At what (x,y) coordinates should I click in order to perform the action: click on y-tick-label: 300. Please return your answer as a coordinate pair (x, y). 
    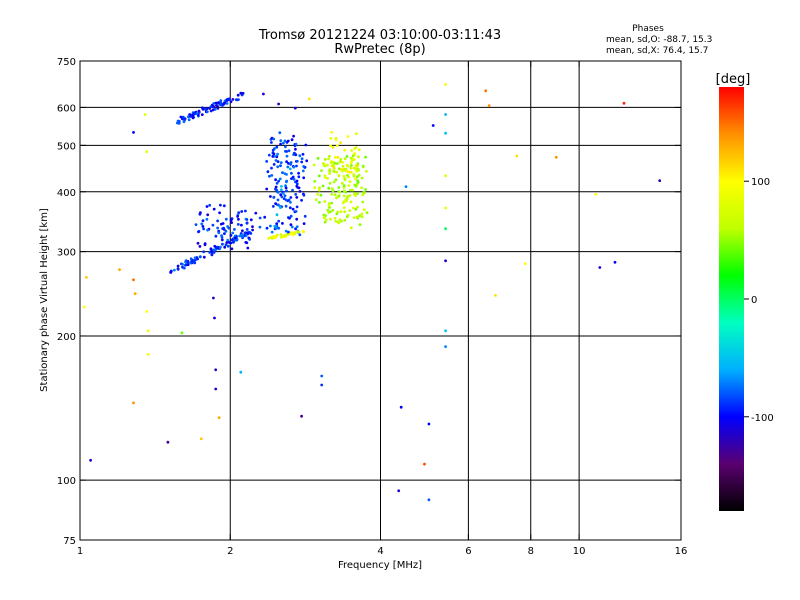
    Looking at the image, I should click on (66, 253).